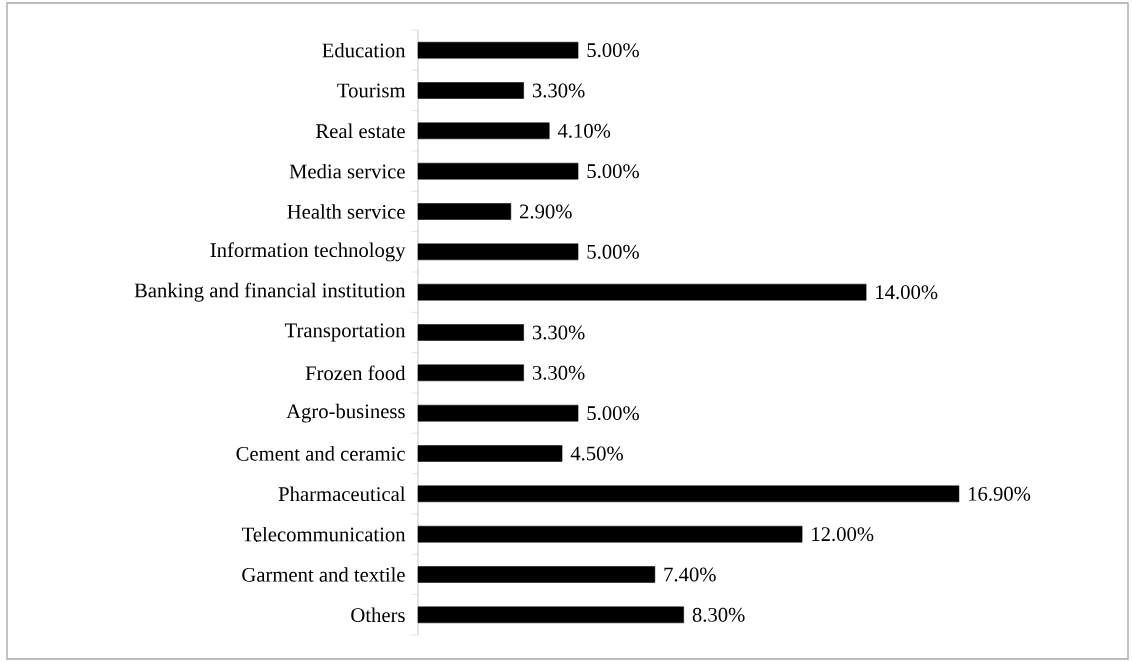 The image size is (1132, 662). What do you see at coordinates (270, 292) in the screenshot?
I see `y-tick-label: Banking and financial institution` at bounding box center [270, 292].